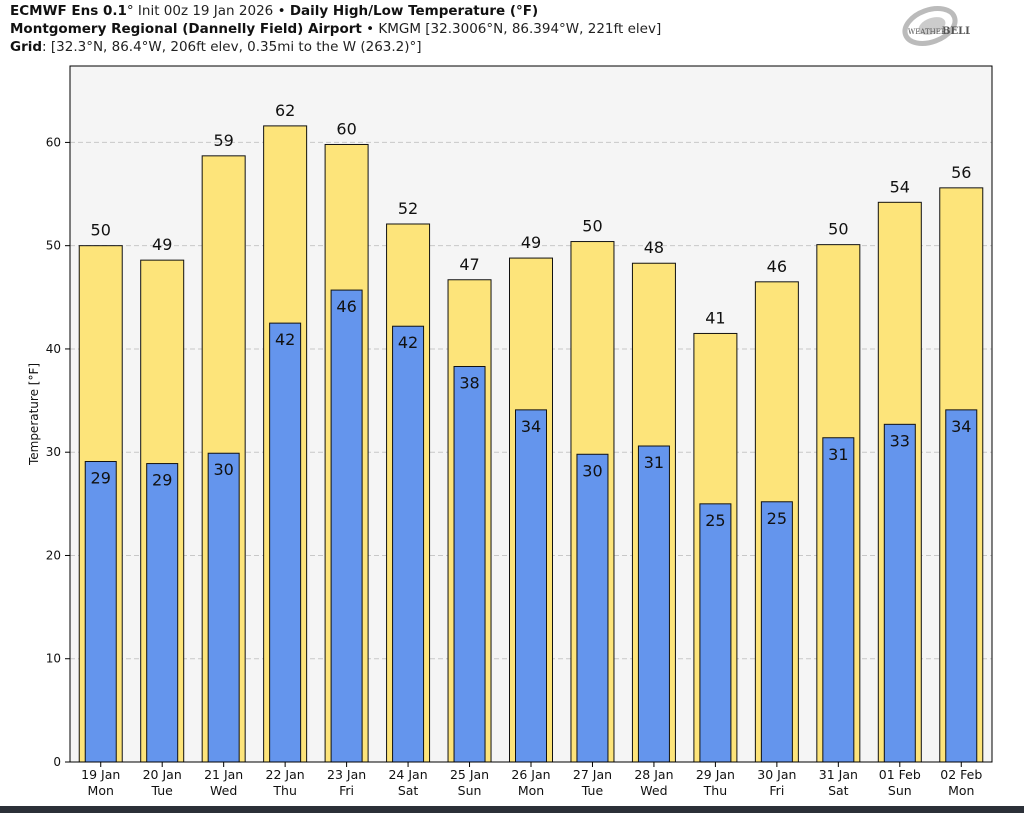  What do you see at coordinates (956, 31) in the screenshot?
I see `svg-text: BELL` at bounding box center [956, 31].